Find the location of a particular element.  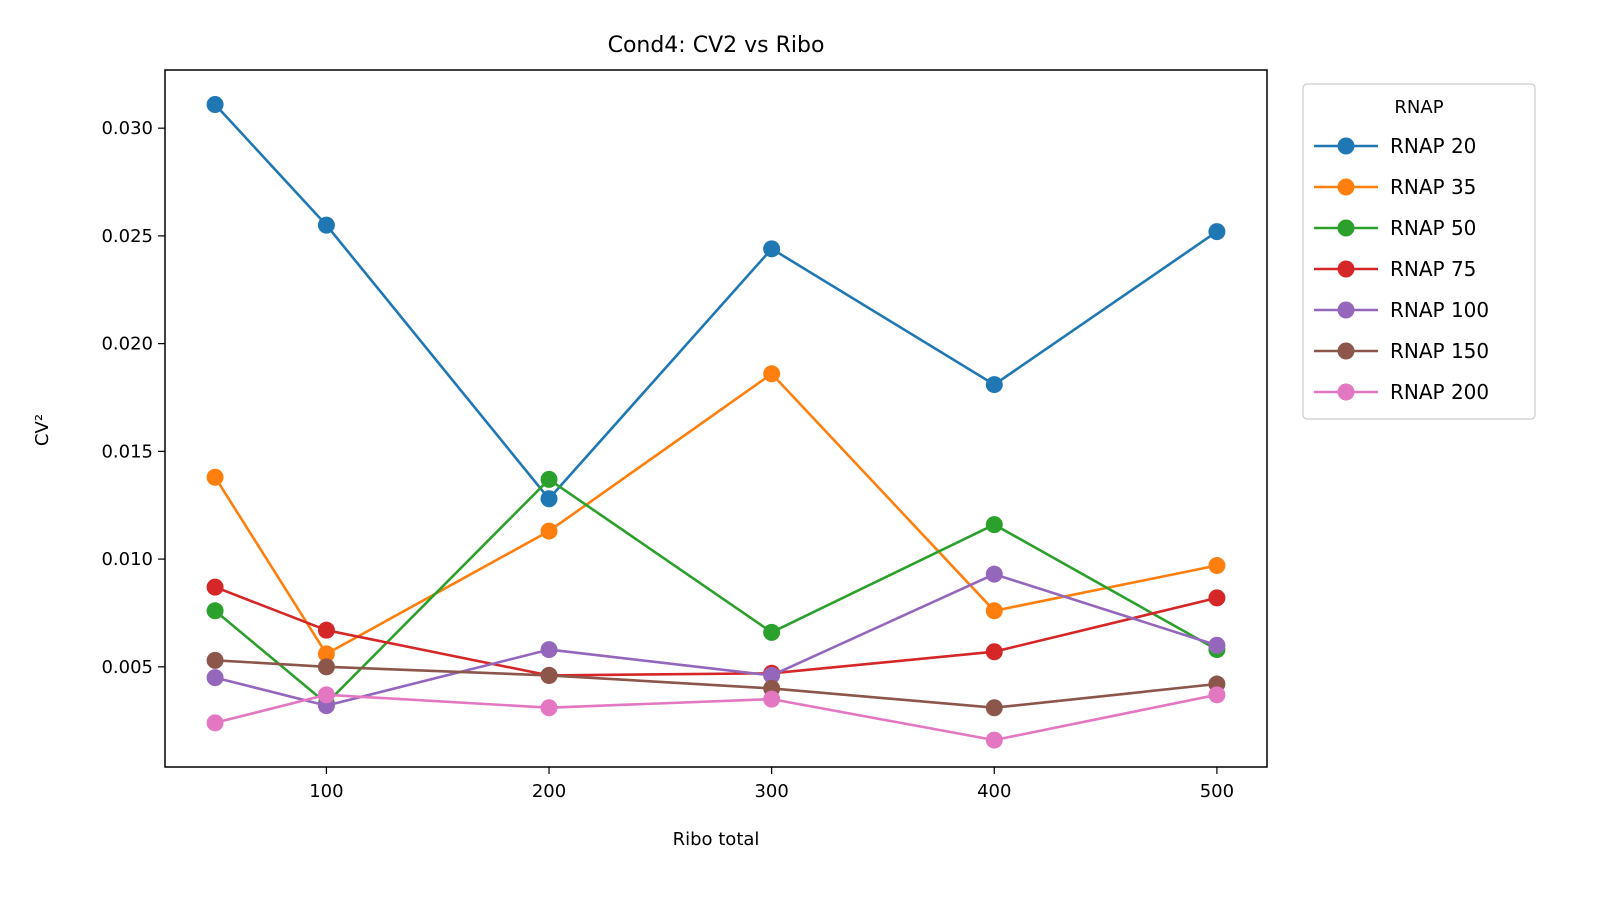

y-tick-label: 0.015 is located at coordinates (127, 451).